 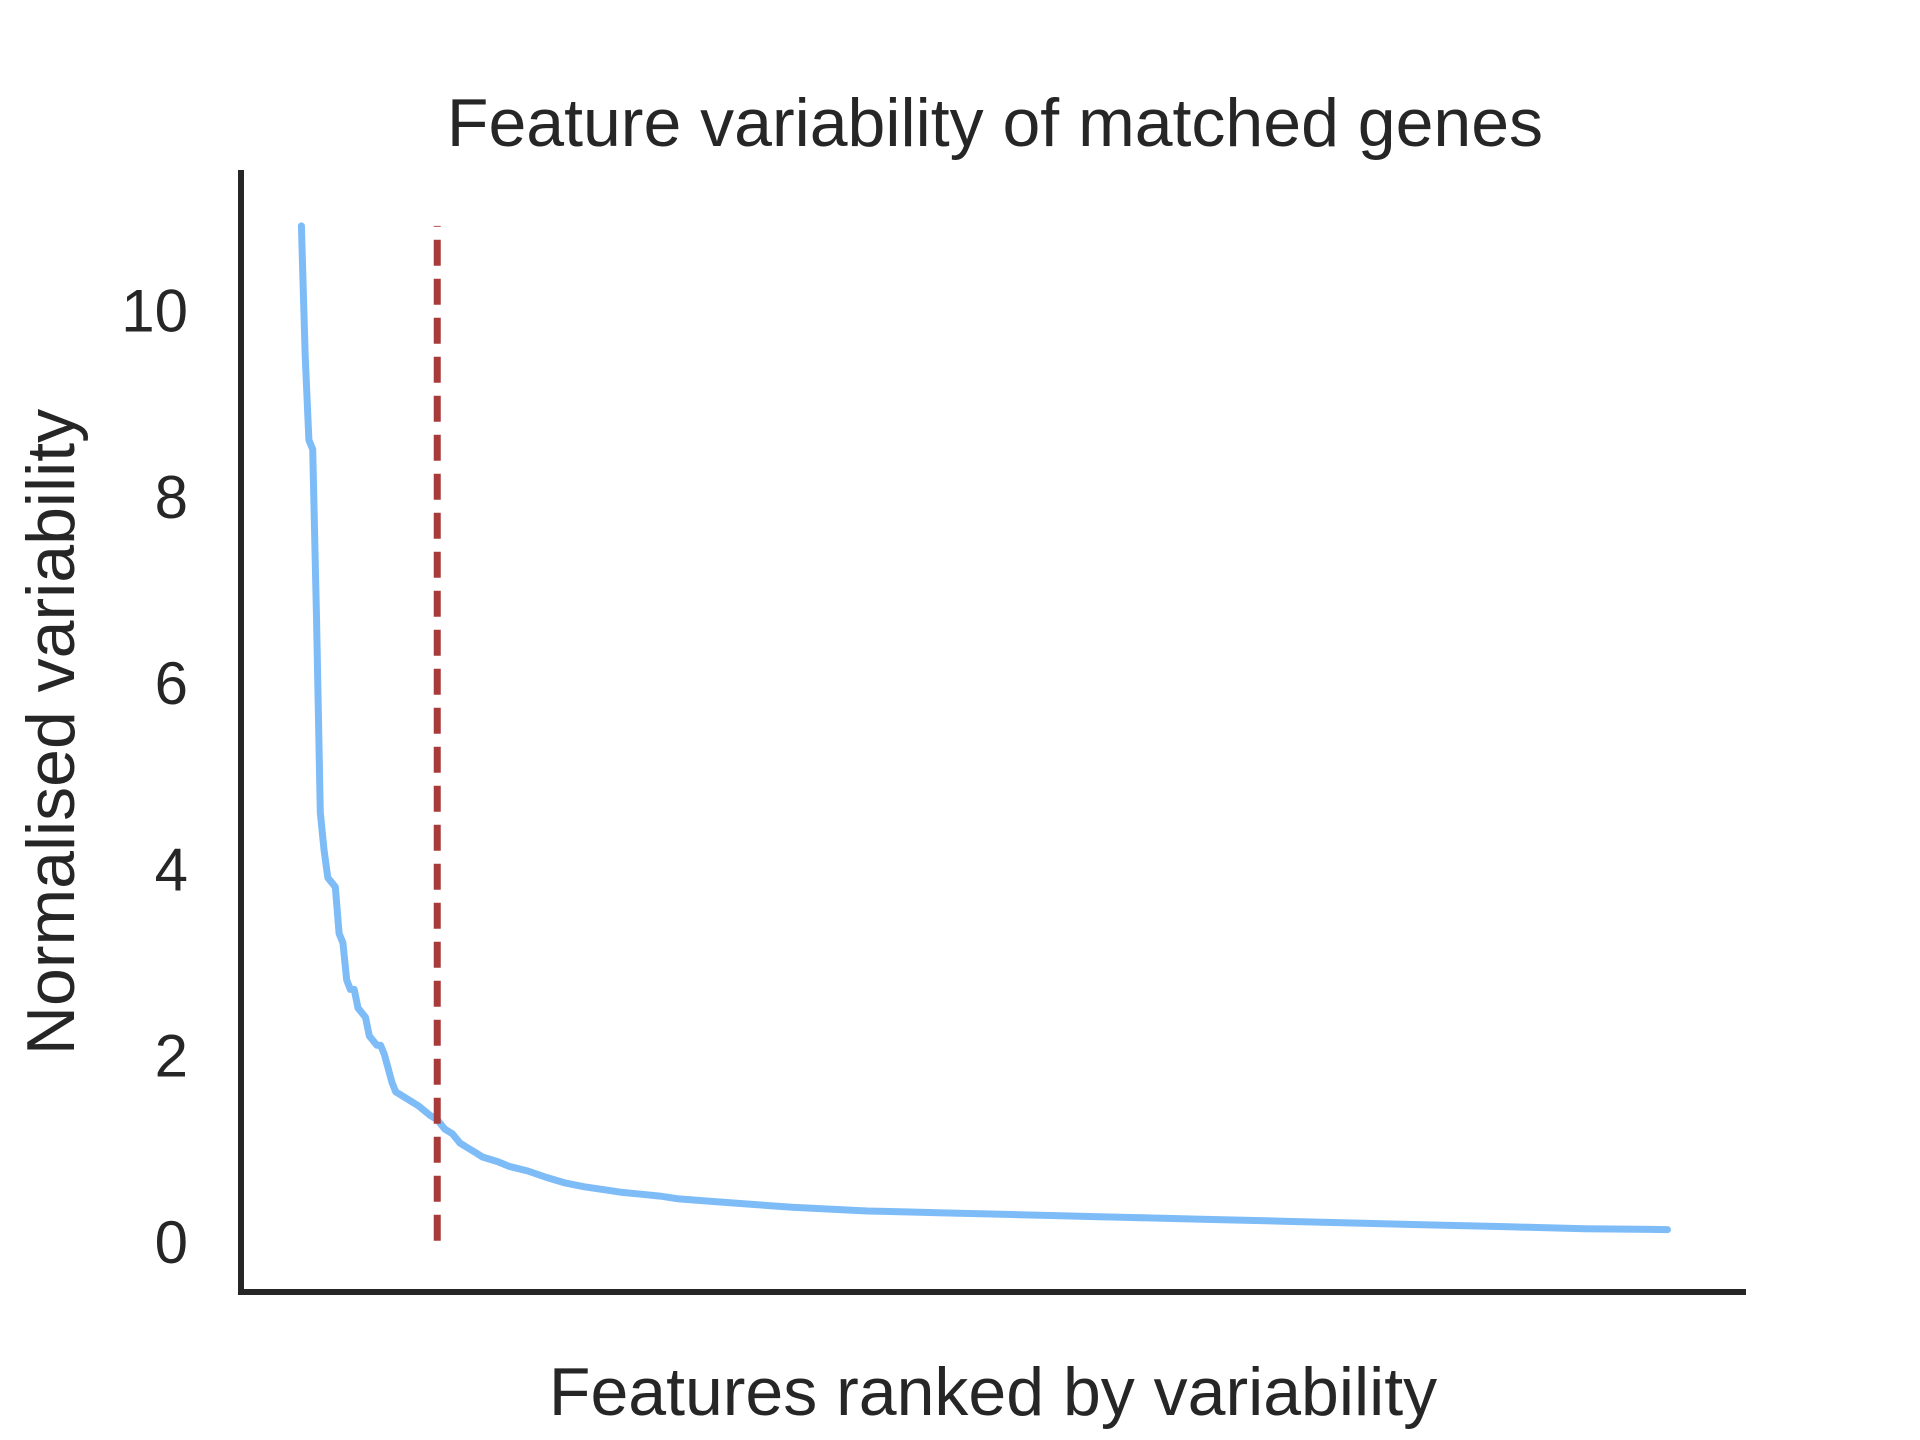 I want to click on y-tick-label: 6, so click(x=171, y=683).